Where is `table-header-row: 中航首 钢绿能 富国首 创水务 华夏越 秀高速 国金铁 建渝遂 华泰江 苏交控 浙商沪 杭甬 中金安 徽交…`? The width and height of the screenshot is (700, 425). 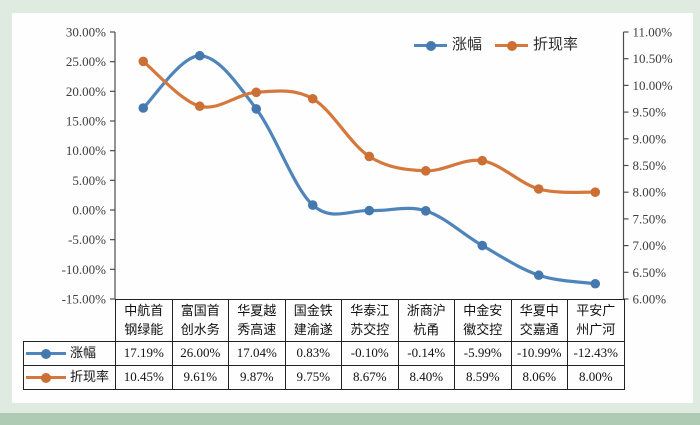 table-header-row: 中航首 钢绿能 富国首 创水务 华夏越 秀高速 国金铁 建渝遂 华泰江 苏交控 浙商沪 杭甬 中金安 徽交… is located at coordinates (324, 320).